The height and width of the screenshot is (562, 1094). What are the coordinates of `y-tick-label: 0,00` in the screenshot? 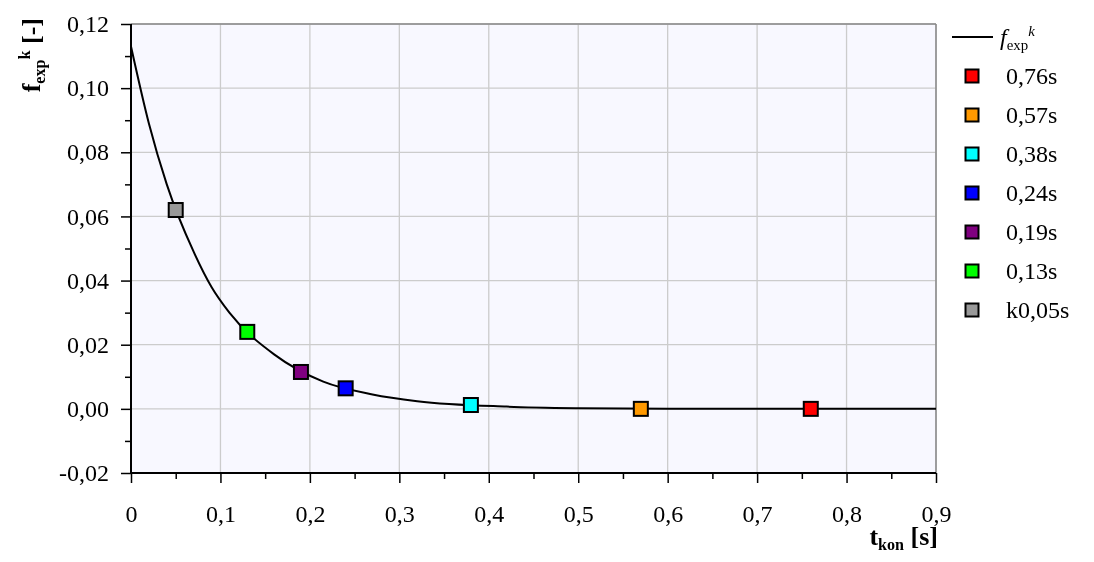 It's located at (88, 409).